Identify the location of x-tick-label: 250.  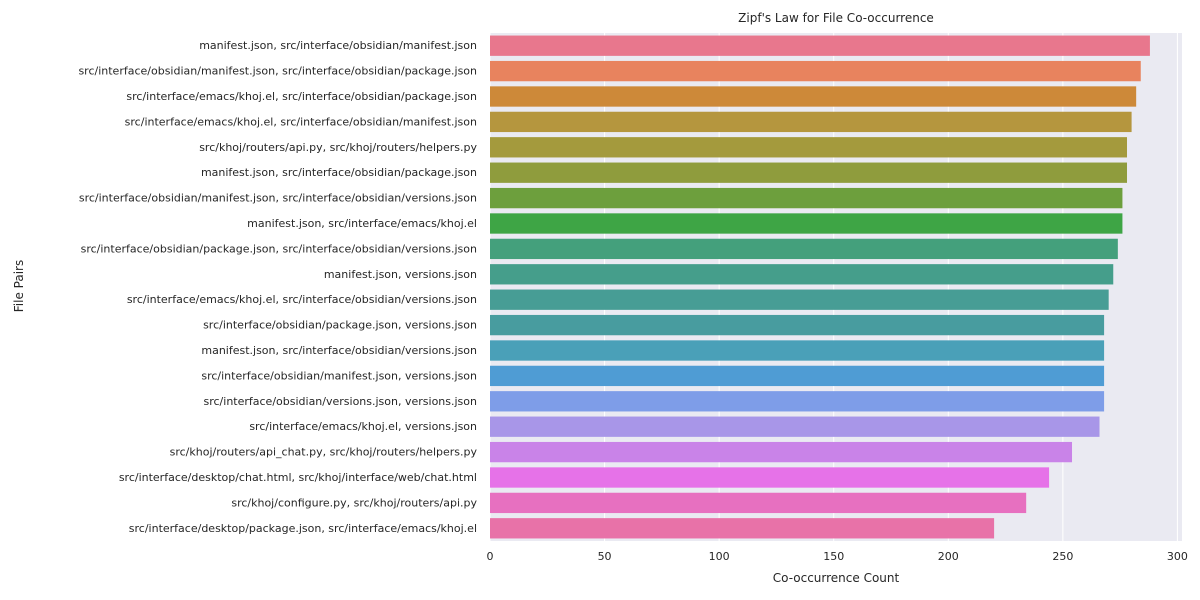
(1062, 556).